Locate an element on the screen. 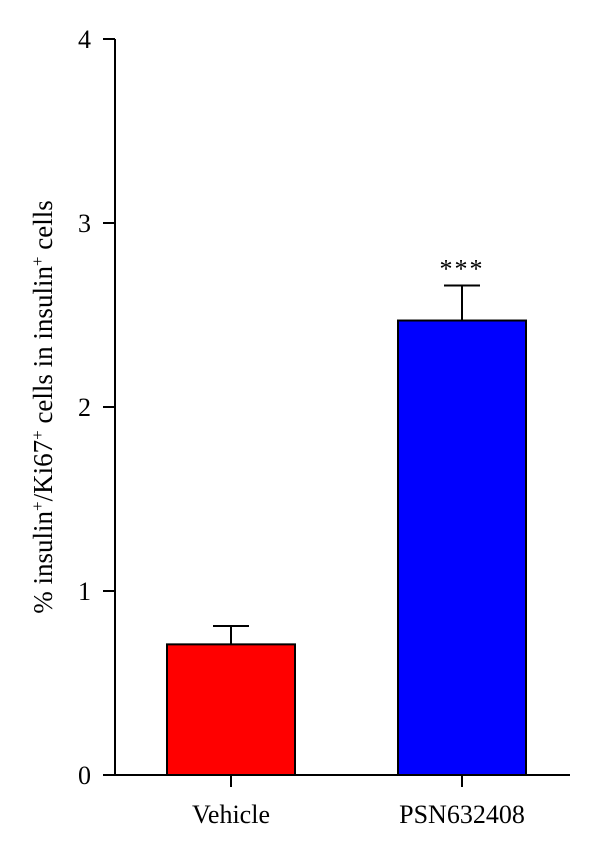  y-tick-label-4: 4 is located at coordinates (84, 39).